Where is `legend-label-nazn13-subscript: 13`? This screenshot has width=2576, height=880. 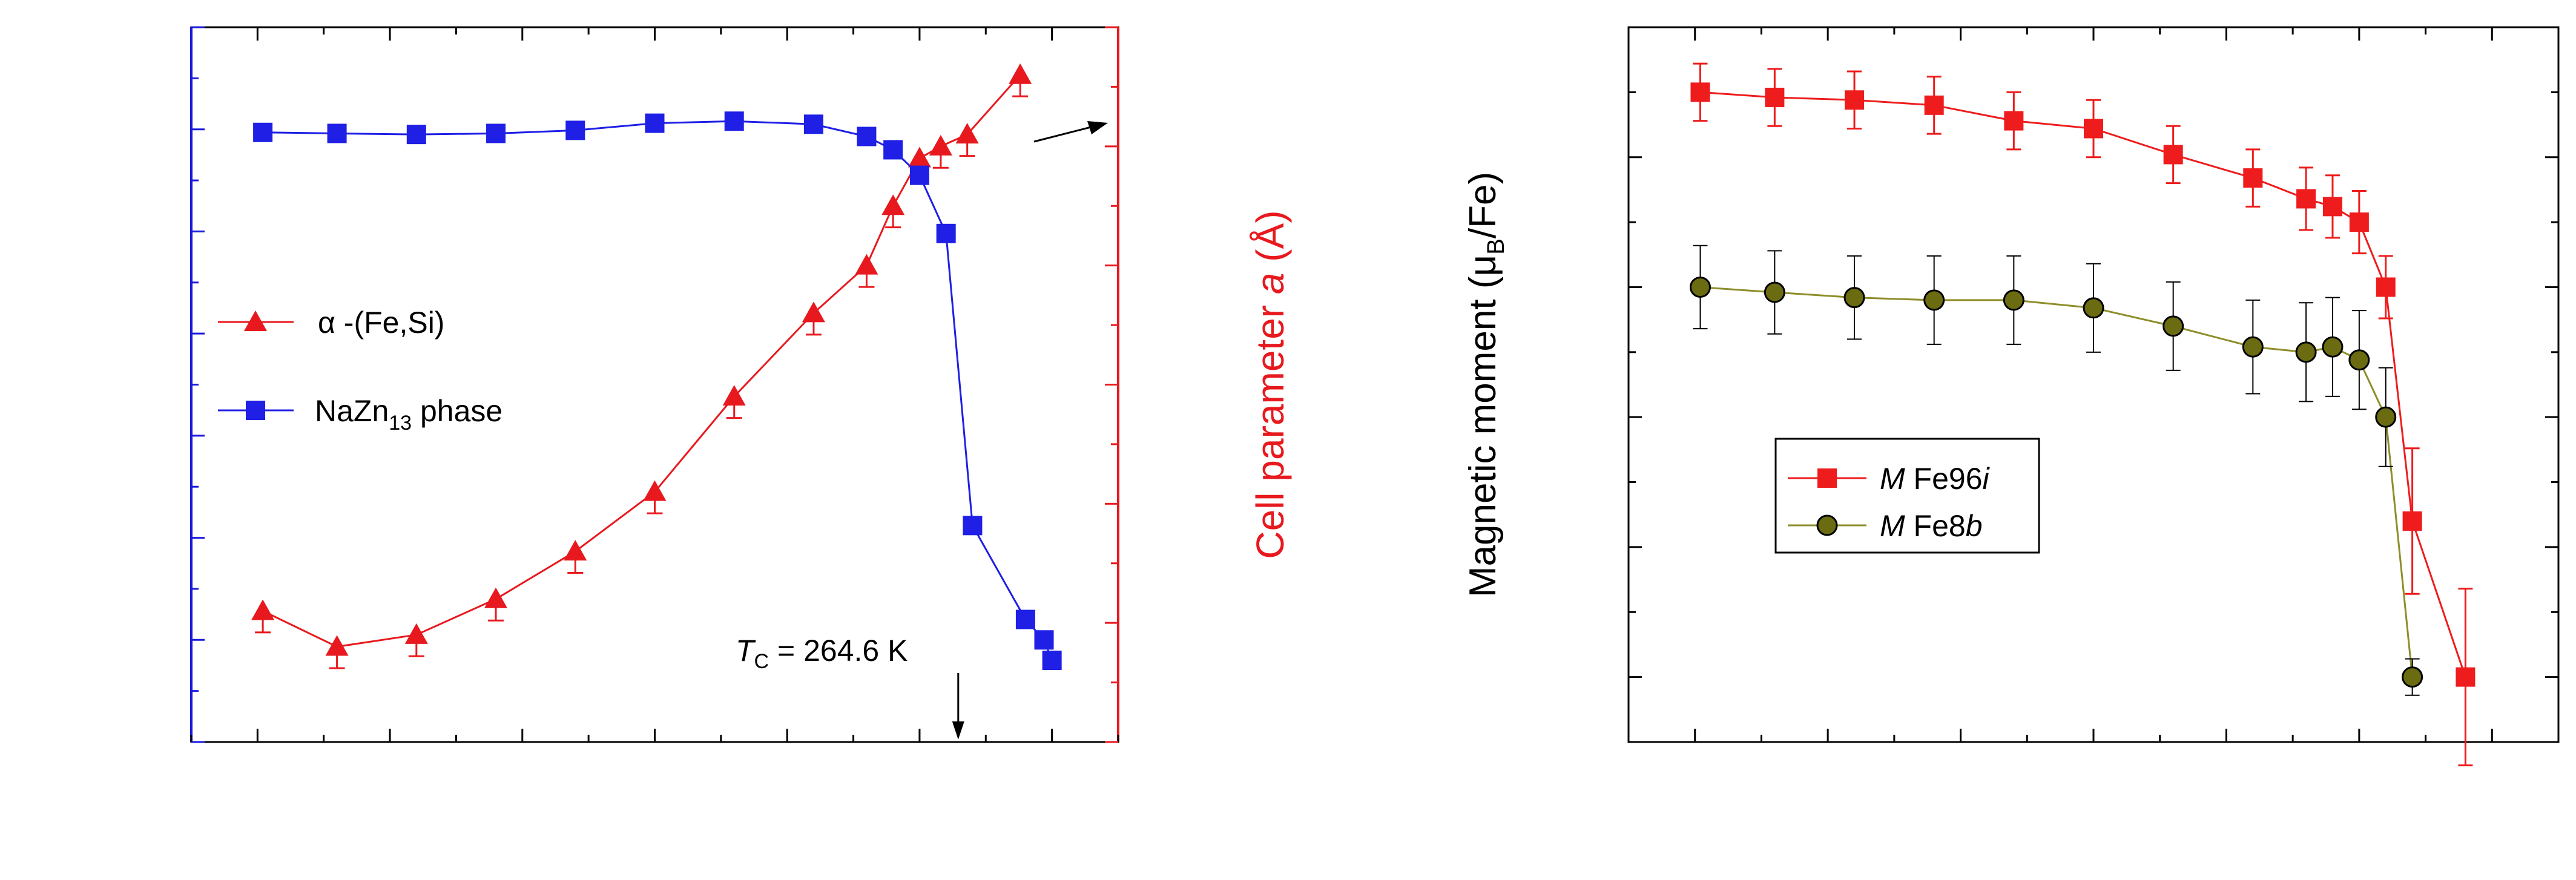 legend-label-nazn13-subscript: 13 is located at coordinates (400, 424).